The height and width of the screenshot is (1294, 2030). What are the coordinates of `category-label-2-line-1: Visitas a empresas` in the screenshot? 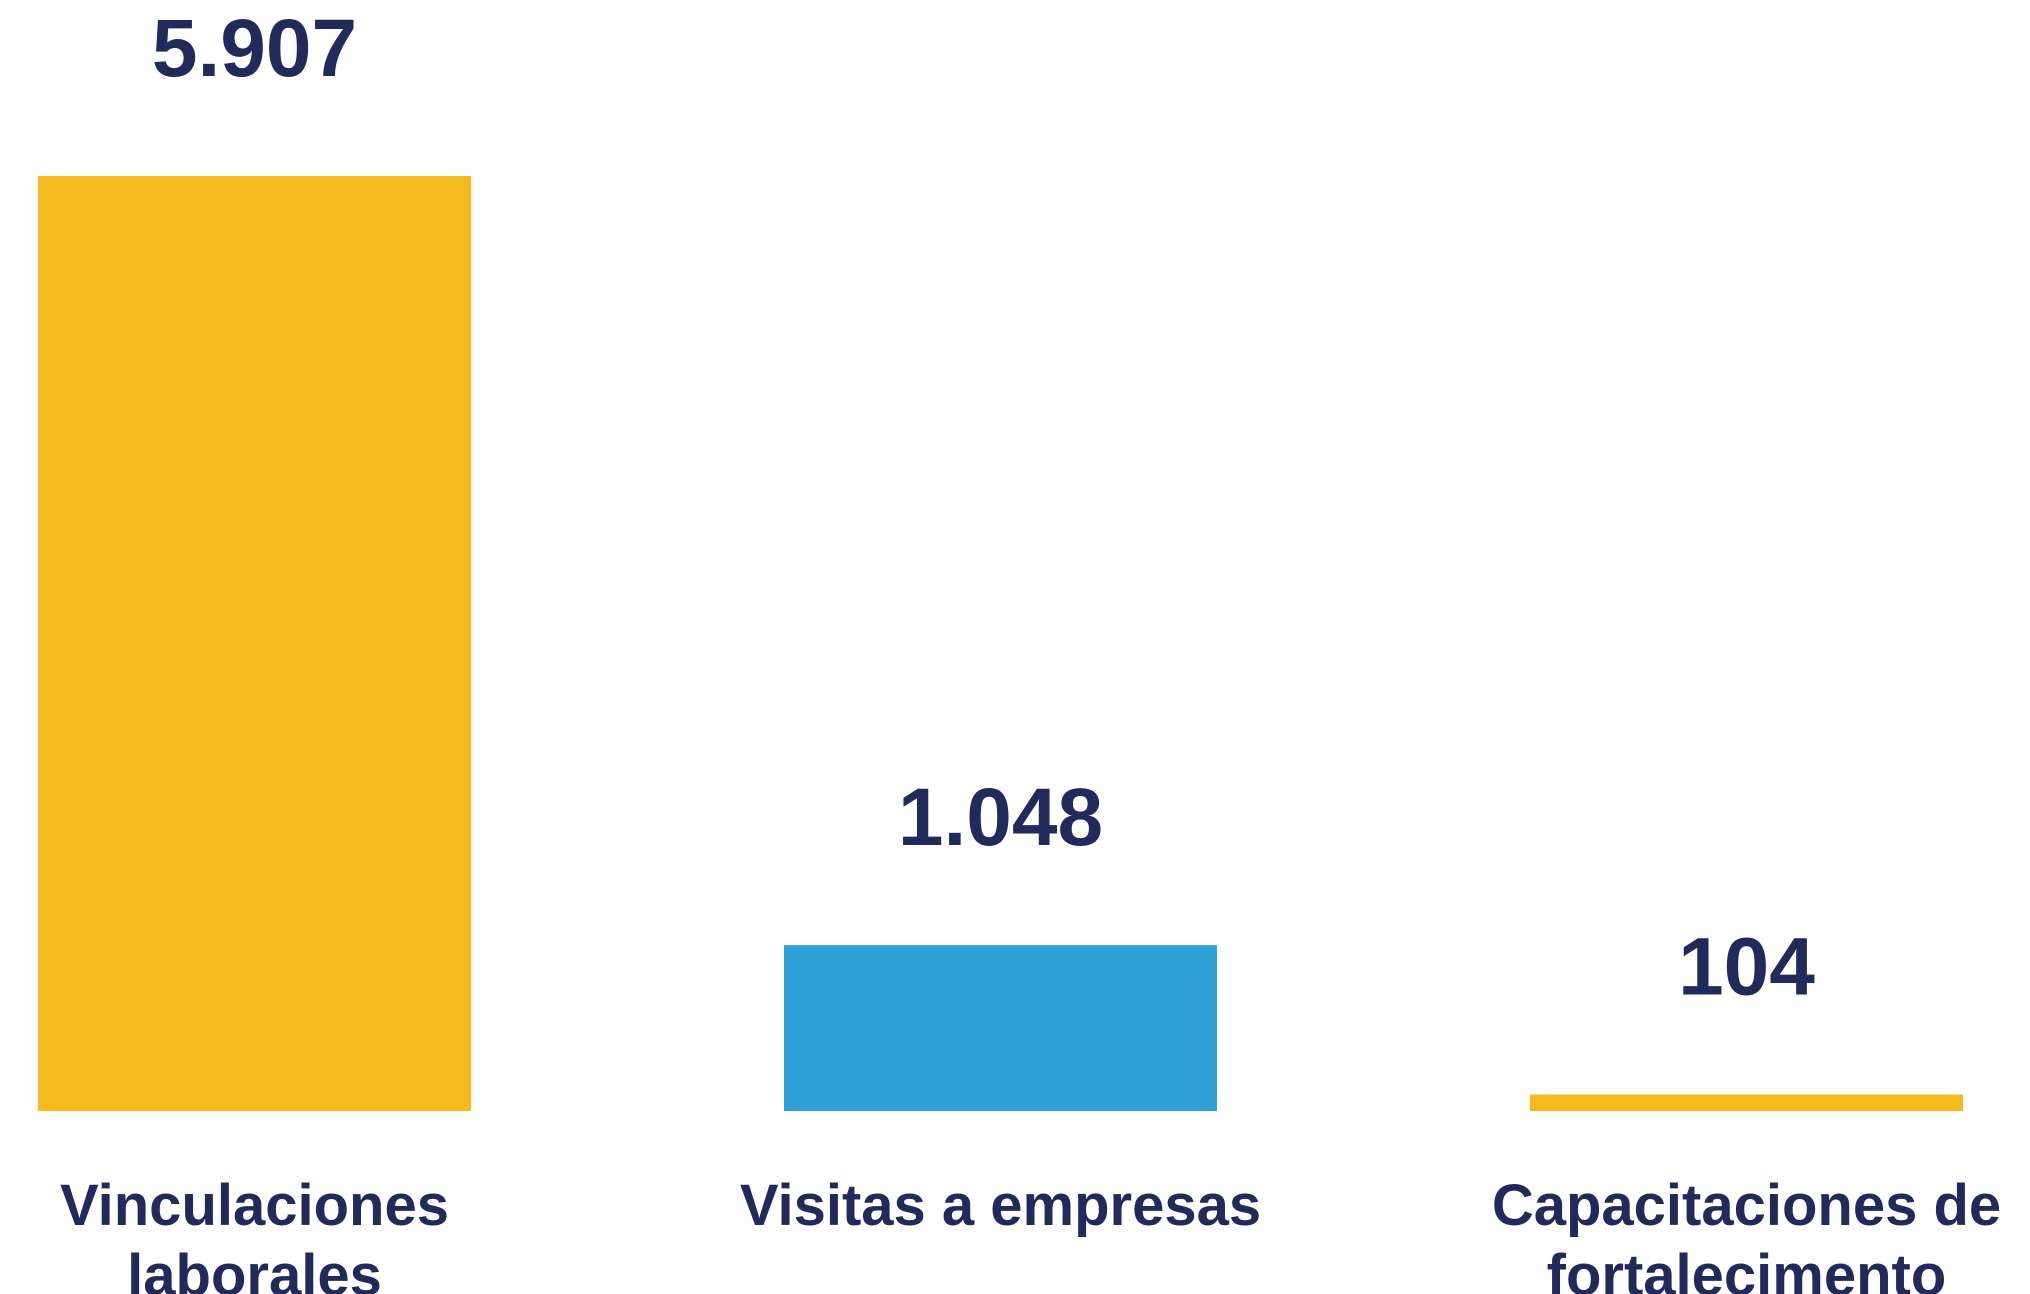 It's located at (1000, 1205).